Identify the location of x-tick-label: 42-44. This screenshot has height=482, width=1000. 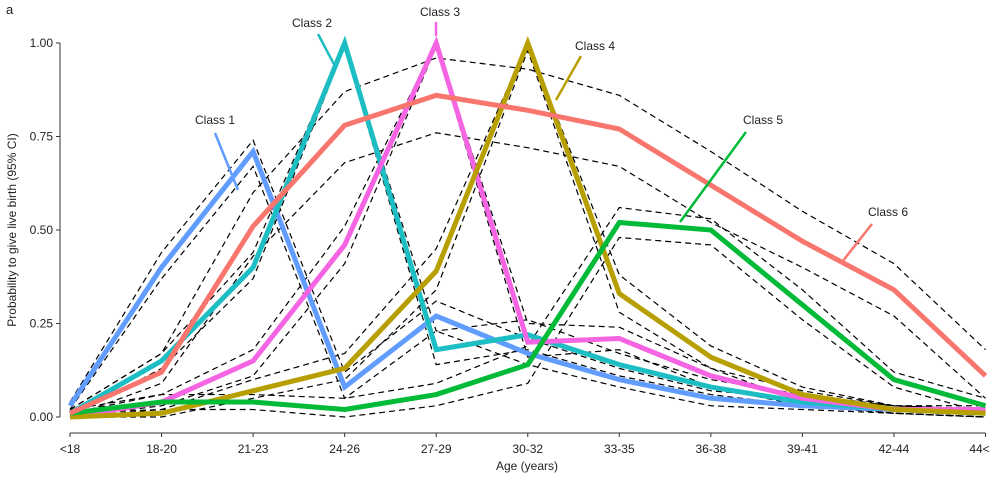
(894, 449).